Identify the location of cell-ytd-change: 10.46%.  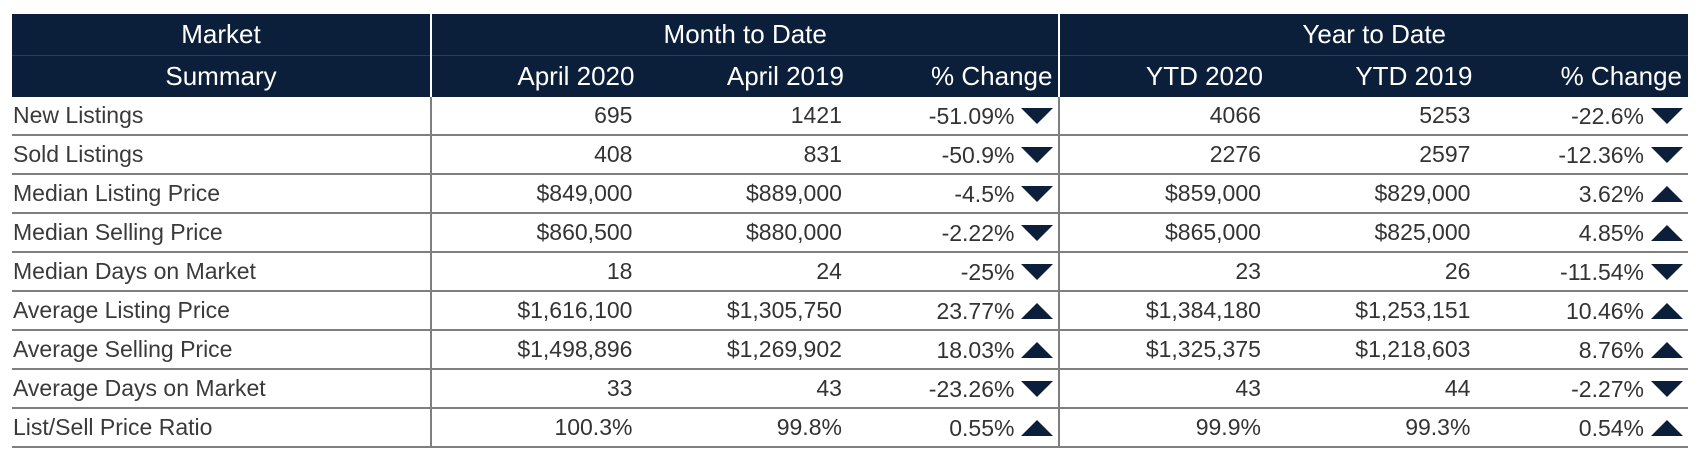
(1583, 311).